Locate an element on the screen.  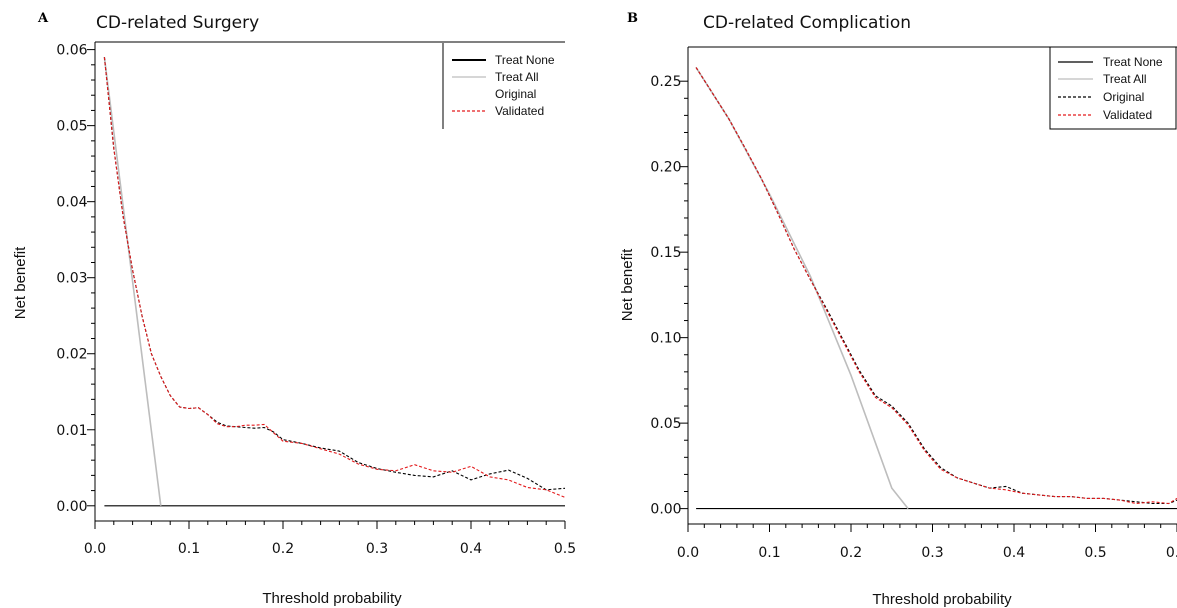
y-tick-label: 0.06 is located at coordinates (71, 51).